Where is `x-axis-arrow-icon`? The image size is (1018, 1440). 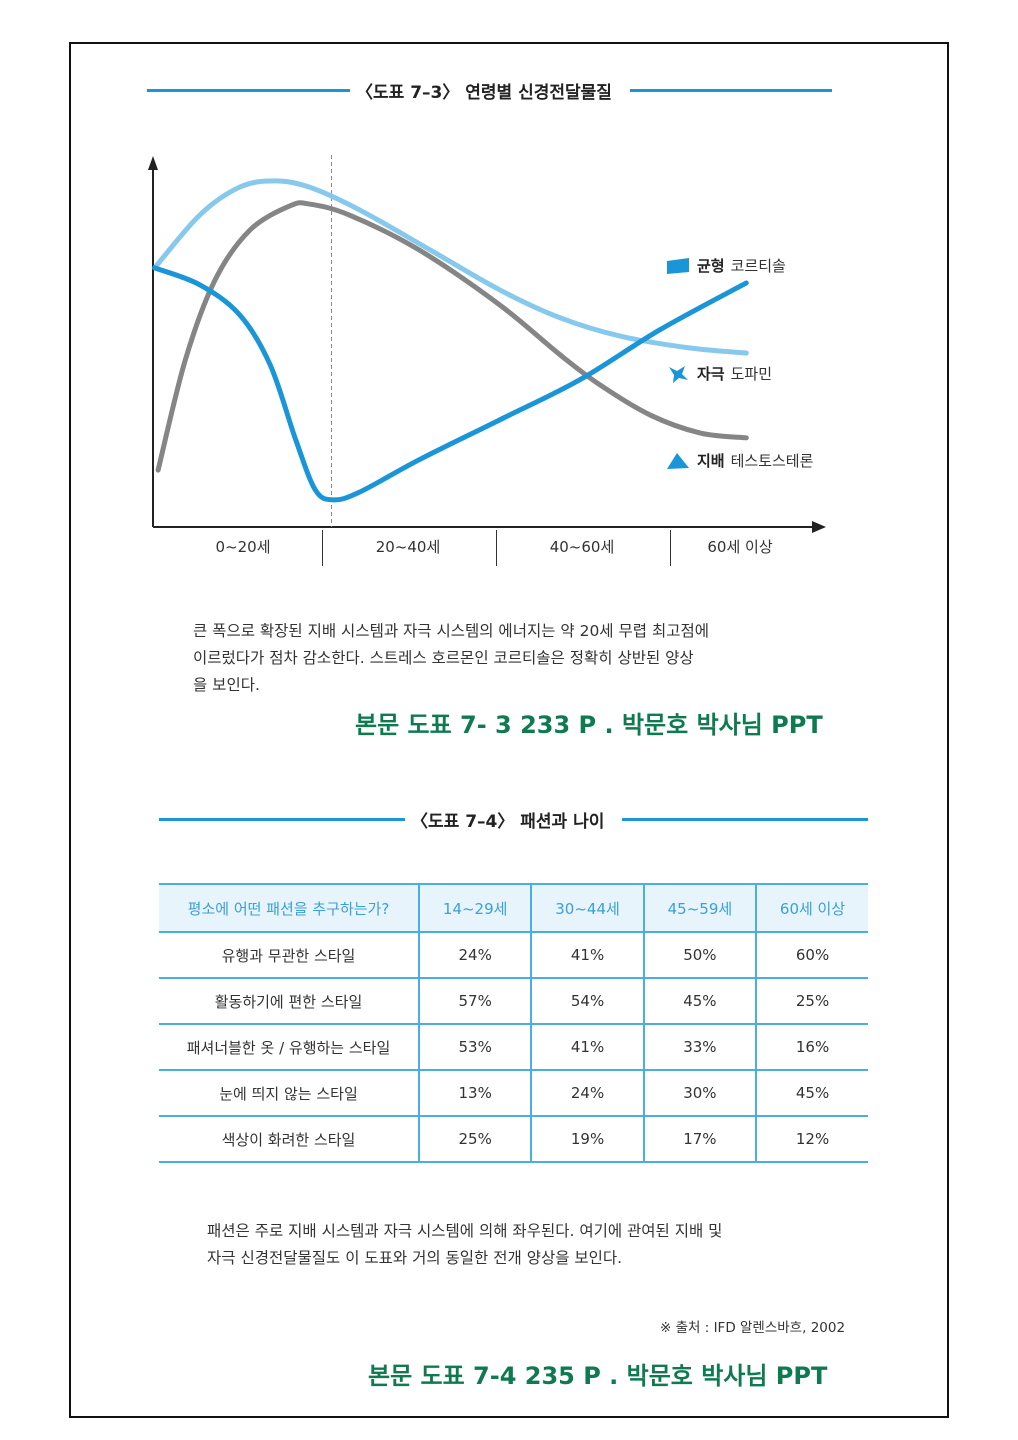
x-axis-arrow-icon is located at coordinates (819, 527).